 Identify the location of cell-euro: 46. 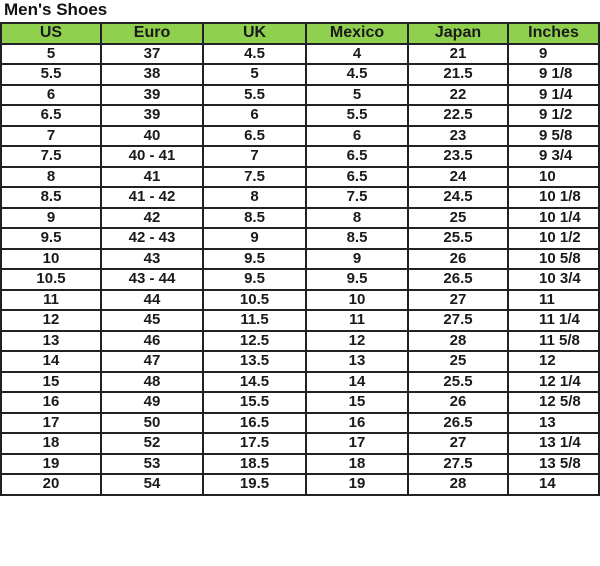
(152, 340).